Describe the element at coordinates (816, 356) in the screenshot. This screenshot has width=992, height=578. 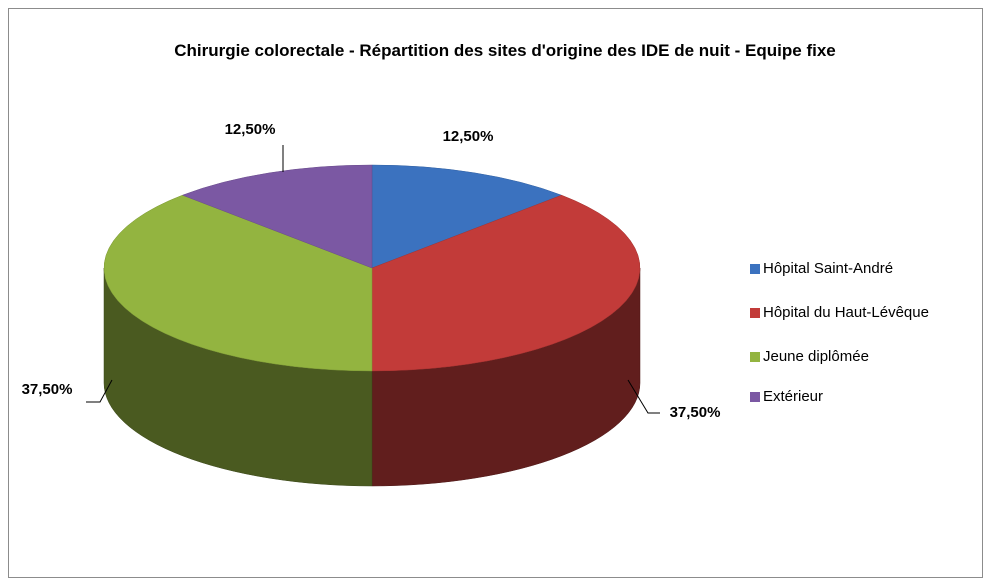
I see `legend-label: Jeune diplômée` at that location.